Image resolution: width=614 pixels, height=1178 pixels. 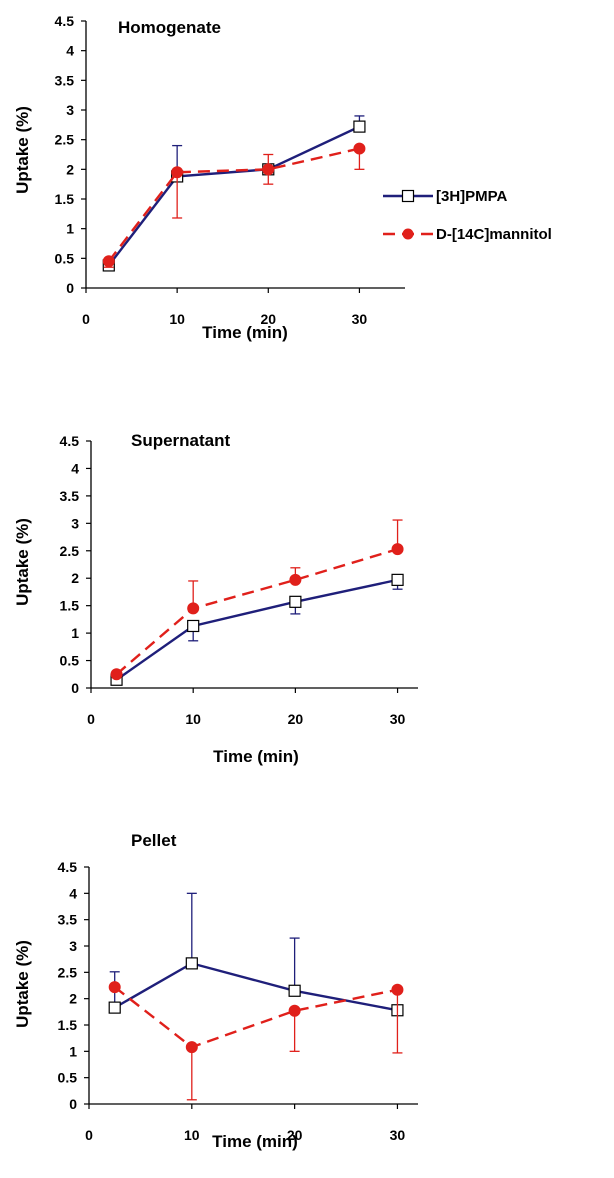 What do you see at coordinates (467, 215) in the screenshot?
I see `legend: [3H]PMPA D-[14C]mannitol` at bounding box center [467, 215].